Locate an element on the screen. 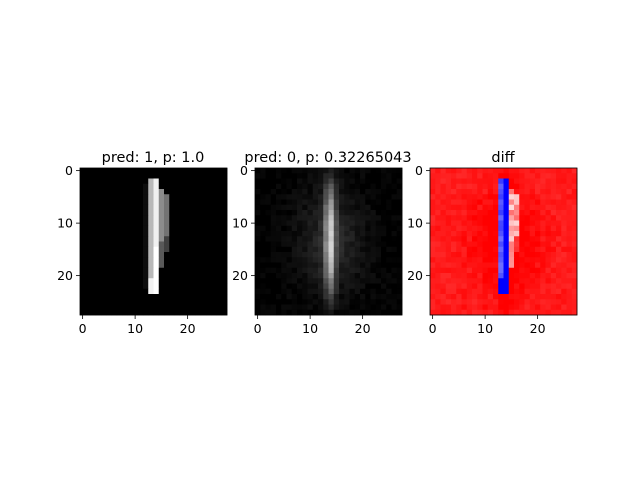 This screenshot has width=640, height=480. x-axis-ticks: 0 10 20 is located at coordinates (312, 325).